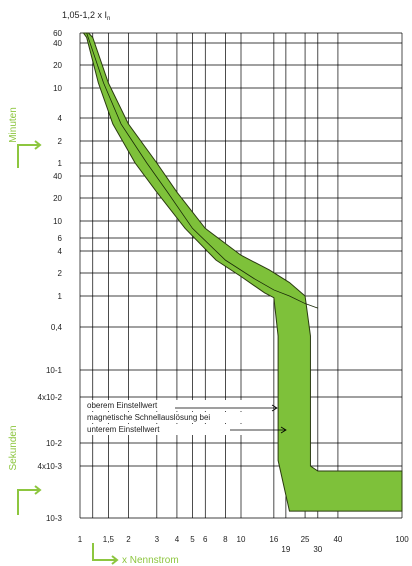  I want to click on seconds-axis-label: Sekunden, so click(25, 470).